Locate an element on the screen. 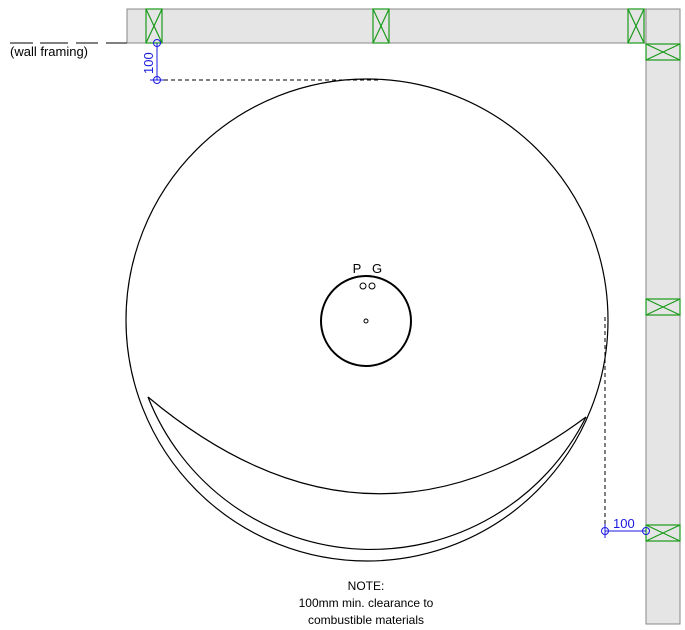  flue-center-dot is located at coordinates (366, 321).